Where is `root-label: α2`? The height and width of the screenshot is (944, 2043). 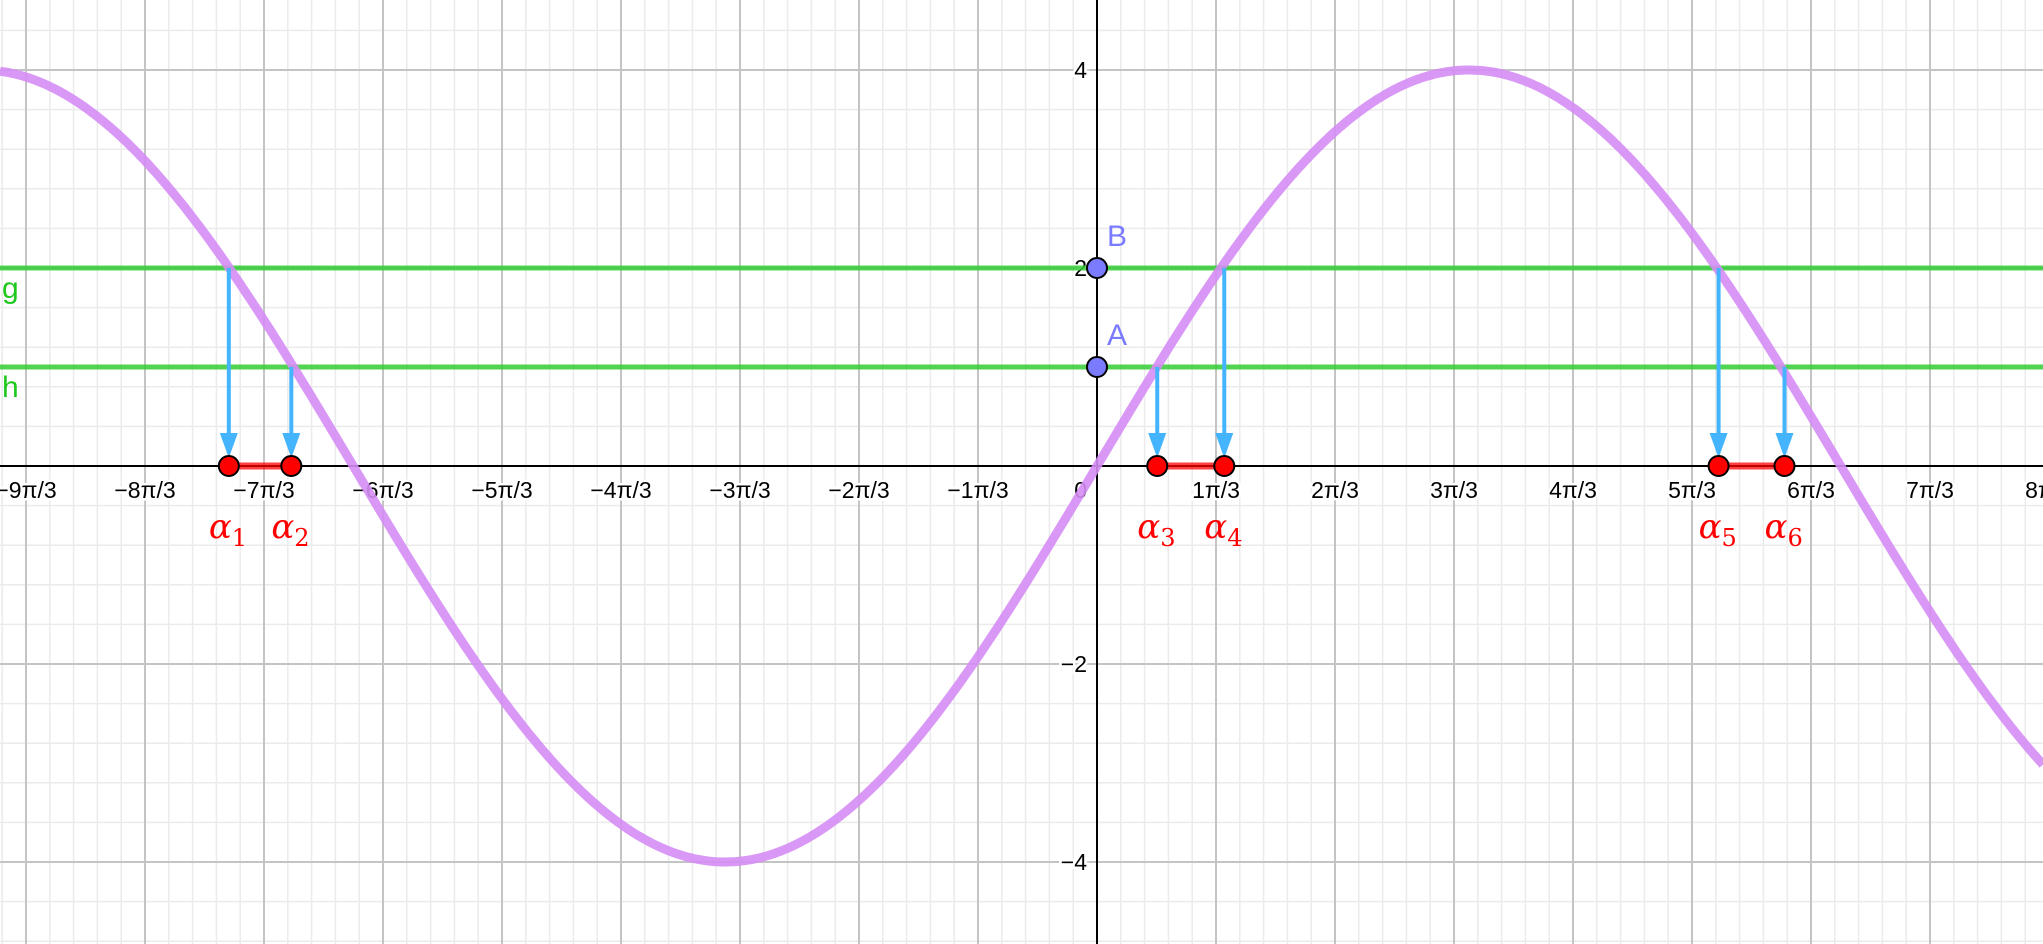 root-label: α2 is located at coordinates (290, 529).